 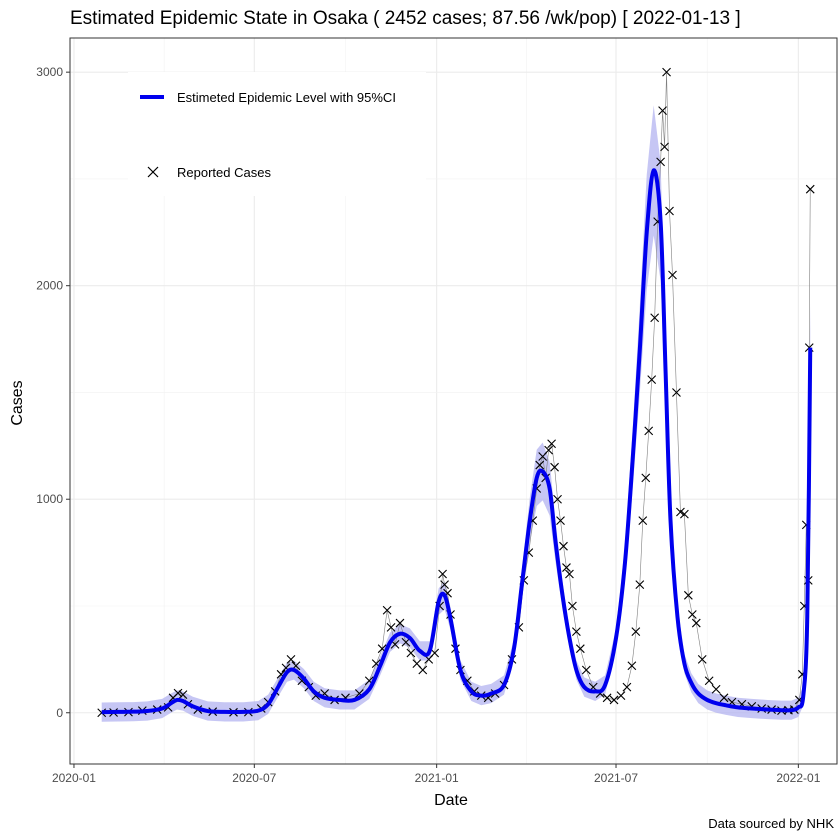 What do you see at coordinates (17, 402) in the screenshot?
I see `y-axis-title: Cases` at bounding box center [17, 402].